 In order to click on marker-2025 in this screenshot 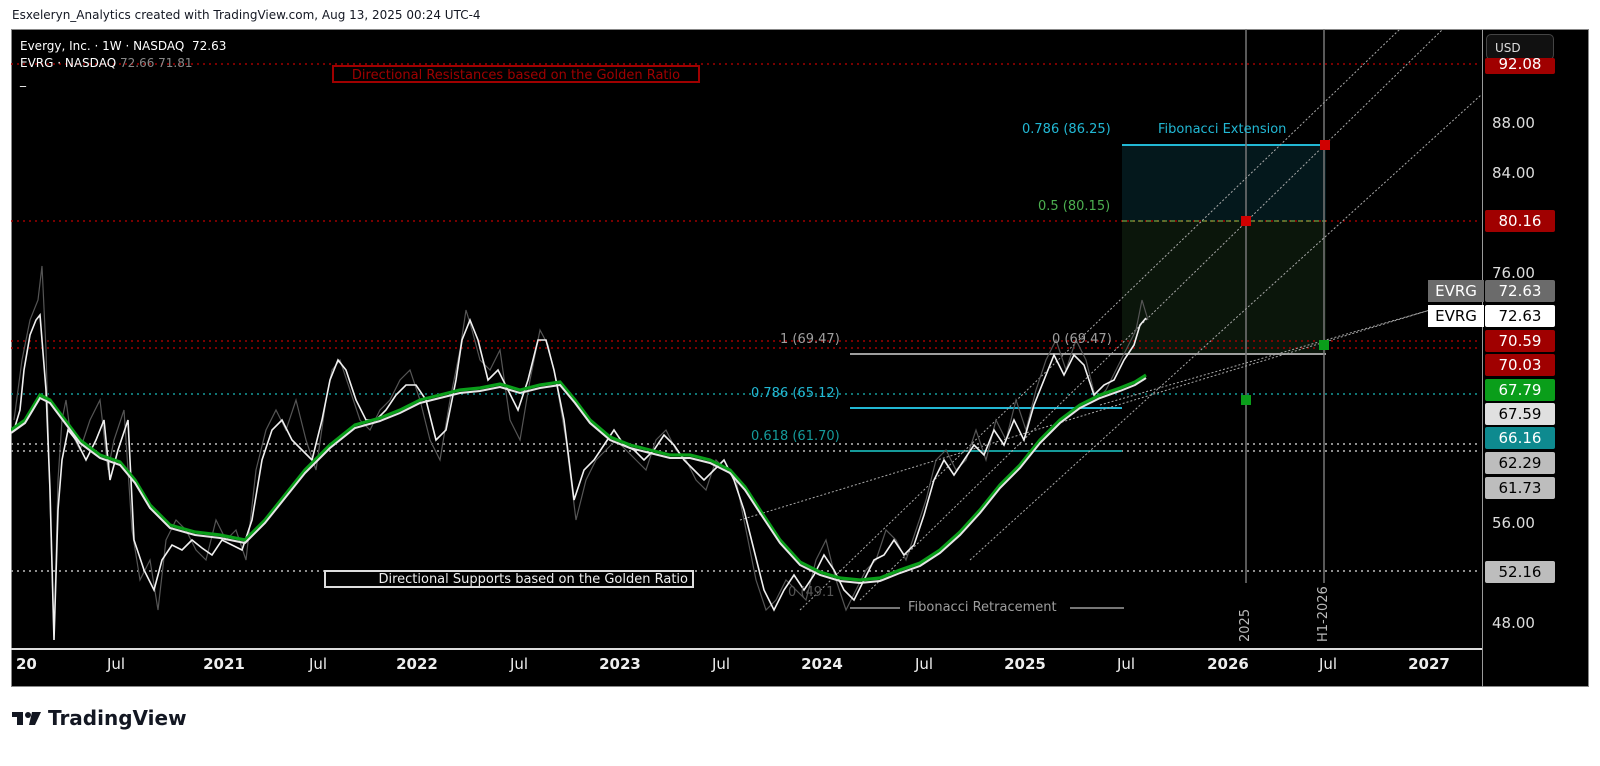, I will do `click(1246, 400)`.